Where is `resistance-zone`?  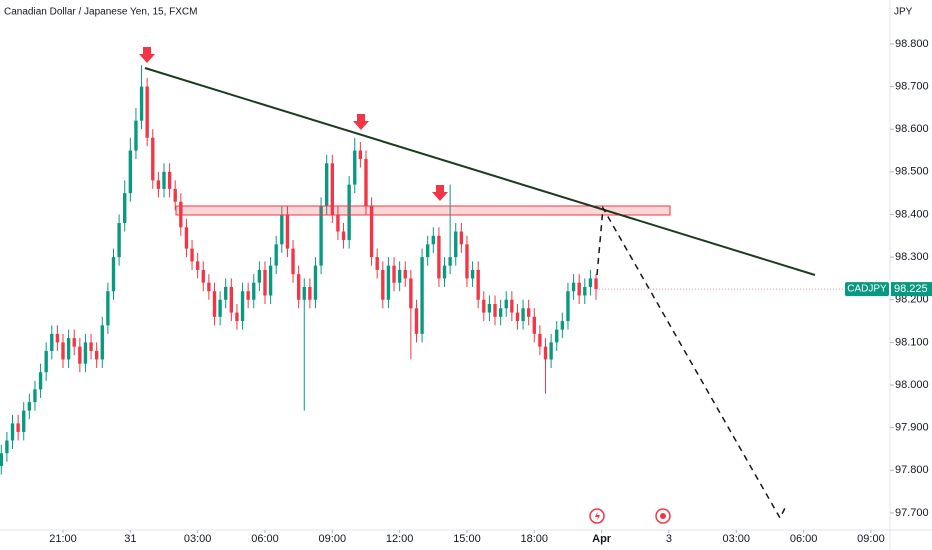 resistance-zone is located at coordinates (423, 210).